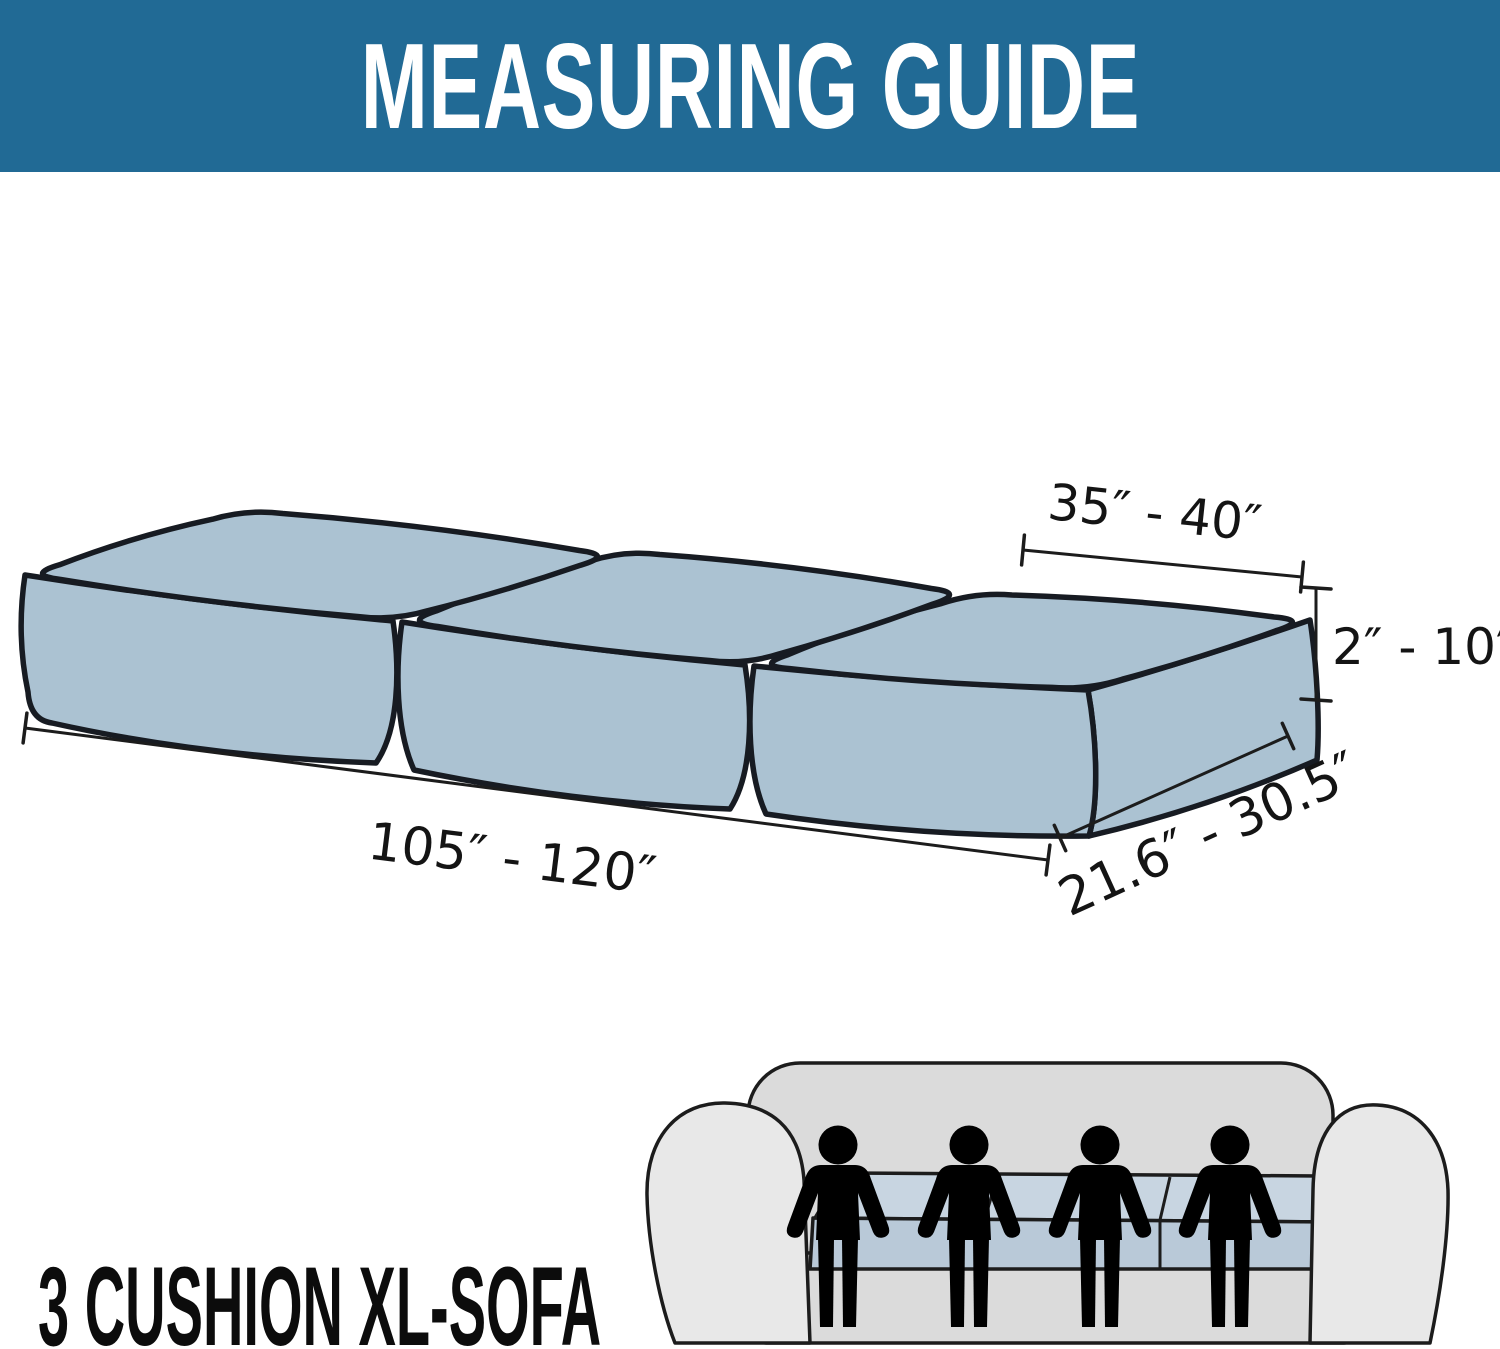 This screenshot has width=1500, height=1349. What do you see at coordinates (1023, 550) in the screenshot?
I see `cushion-width-tick-left` at bounding box center [1023, 550].